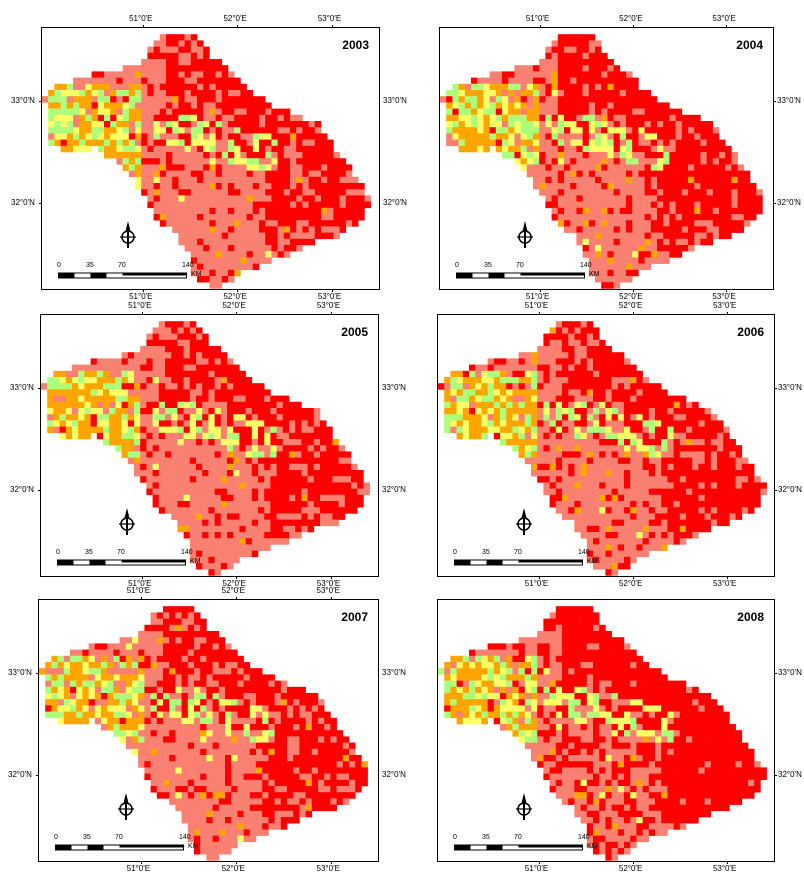 The height and width of the screenshot is (874, 804). Describe the element at coordinates (354, 617) in the screenshot. I see `year-label: 2007` at that location.